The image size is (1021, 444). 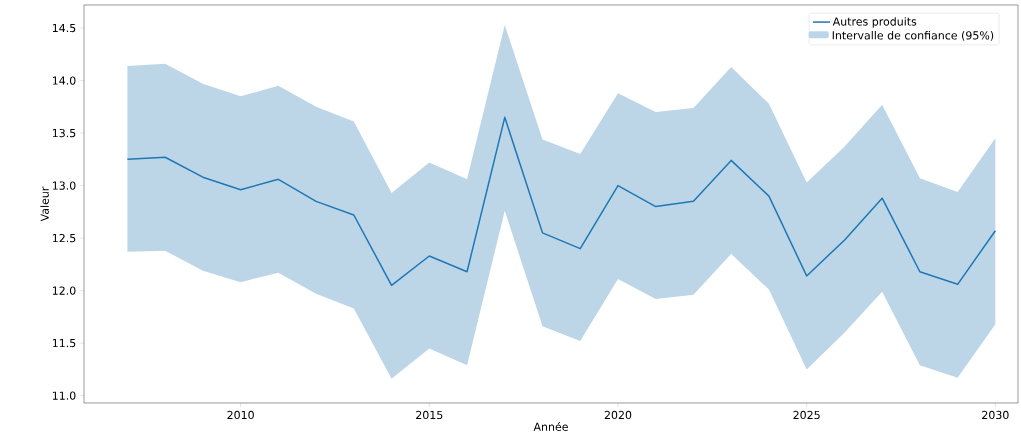 What do you see at coordinates (64, 343) in the screenshot?
I see `y-tick-label: 11.5` at bounding box center [64, 343].